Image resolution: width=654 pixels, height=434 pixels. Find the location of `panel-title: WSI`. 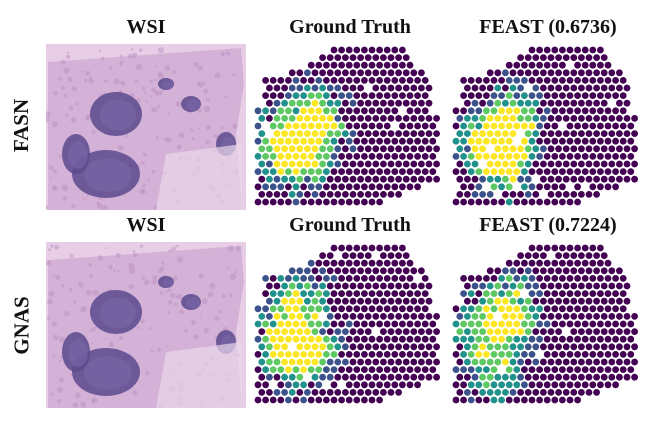

panel-title: WSI is located at coordinates (146, 225).